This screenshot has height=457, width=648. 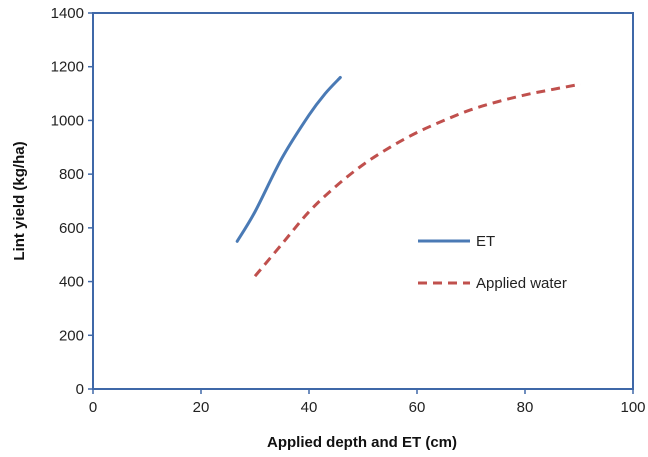 I want to click on x-tick-label: 40, so click(x=309, y=407).